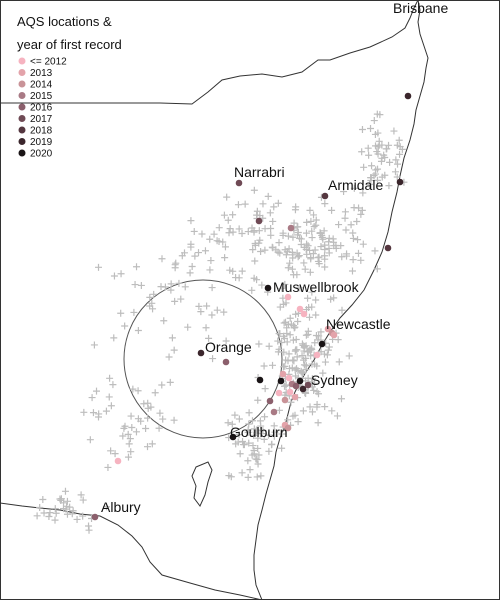  What do you see at coordinates (41, 154) in the screenshot?
I see `legend-label: 2020` at bounding box center [41, 154].